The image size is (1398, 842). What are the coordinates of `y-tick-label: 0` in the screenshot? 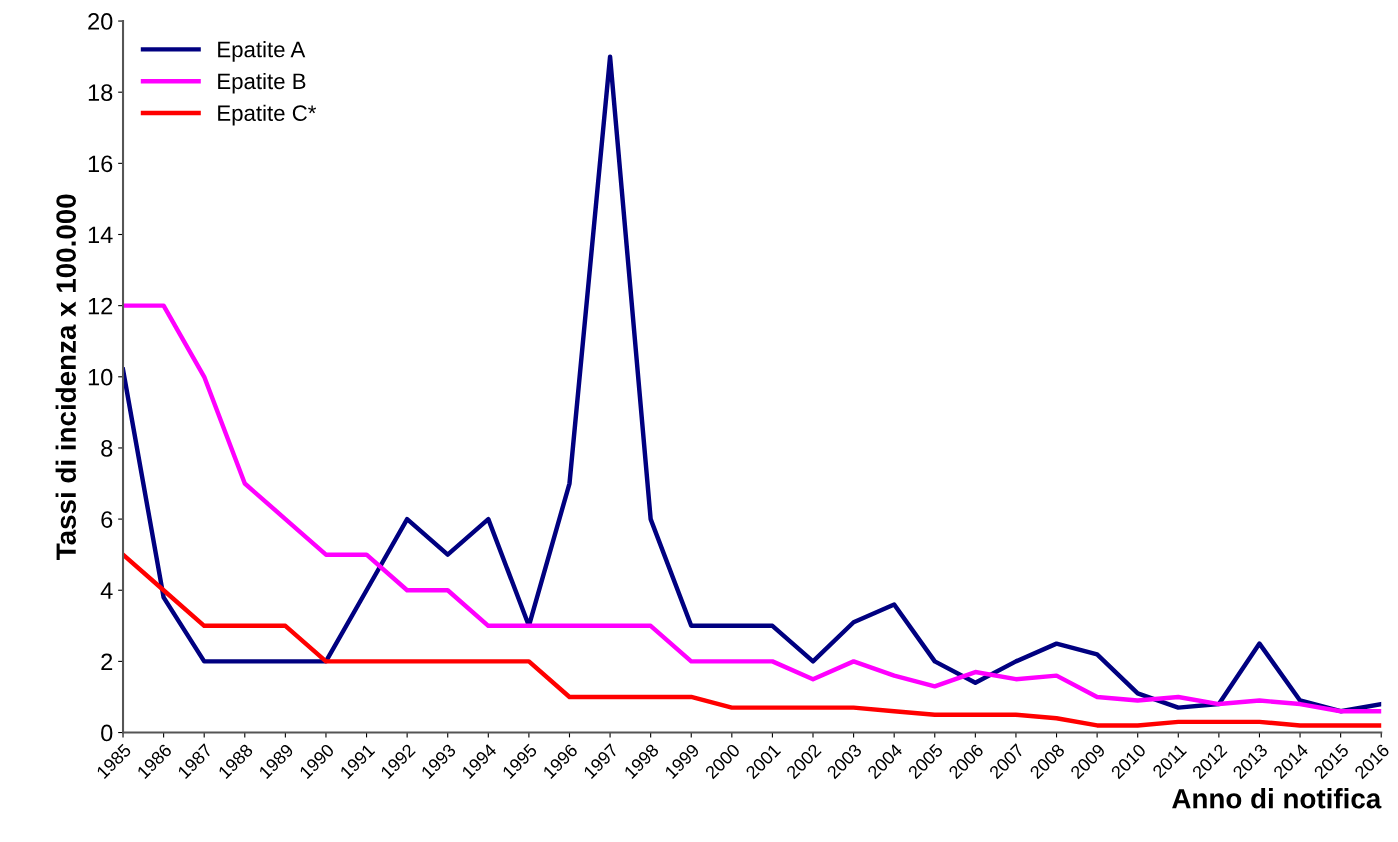 It's located at (107, 733).